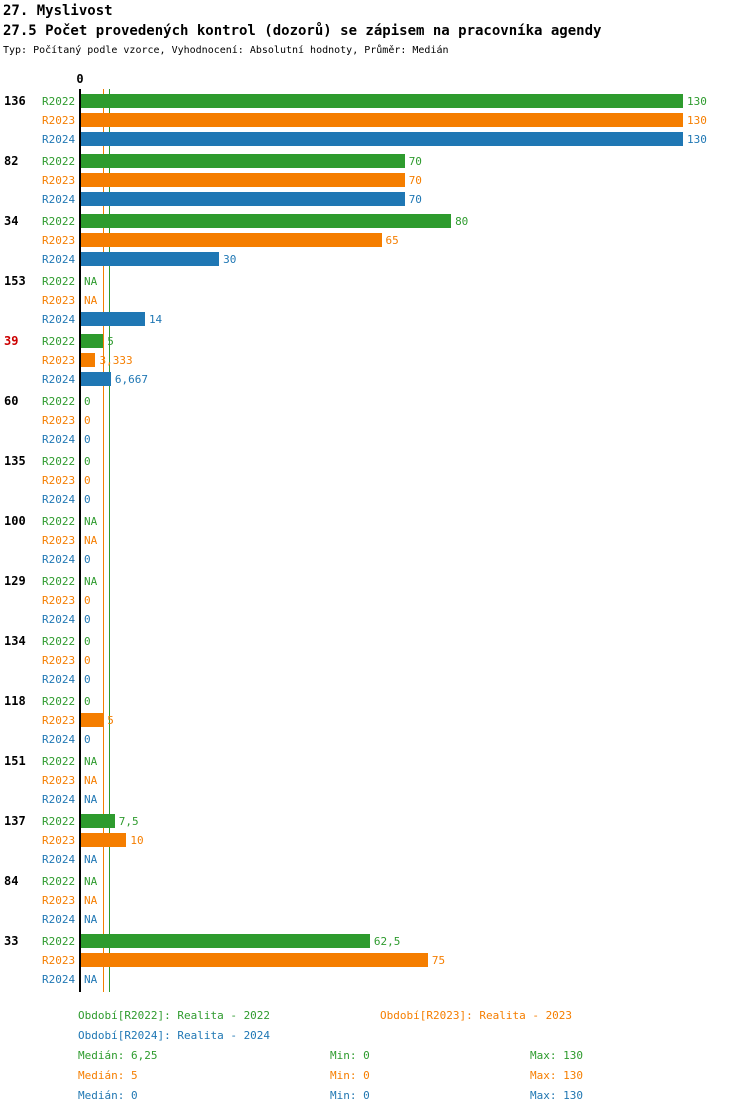 This screenshot has height=1112, width=750. Describe the element at coordinates (11, 161) in the screenshot. I see `group-label: 82` at that location.